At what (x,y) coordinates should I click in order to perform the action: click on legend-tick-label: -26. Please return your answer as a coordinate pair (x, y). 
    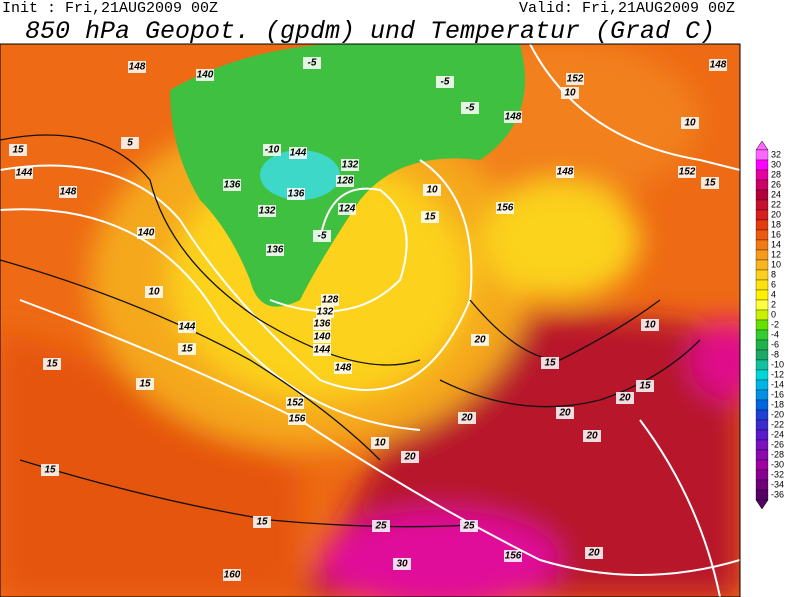
    Looking at the image, I should click on (777, 444).